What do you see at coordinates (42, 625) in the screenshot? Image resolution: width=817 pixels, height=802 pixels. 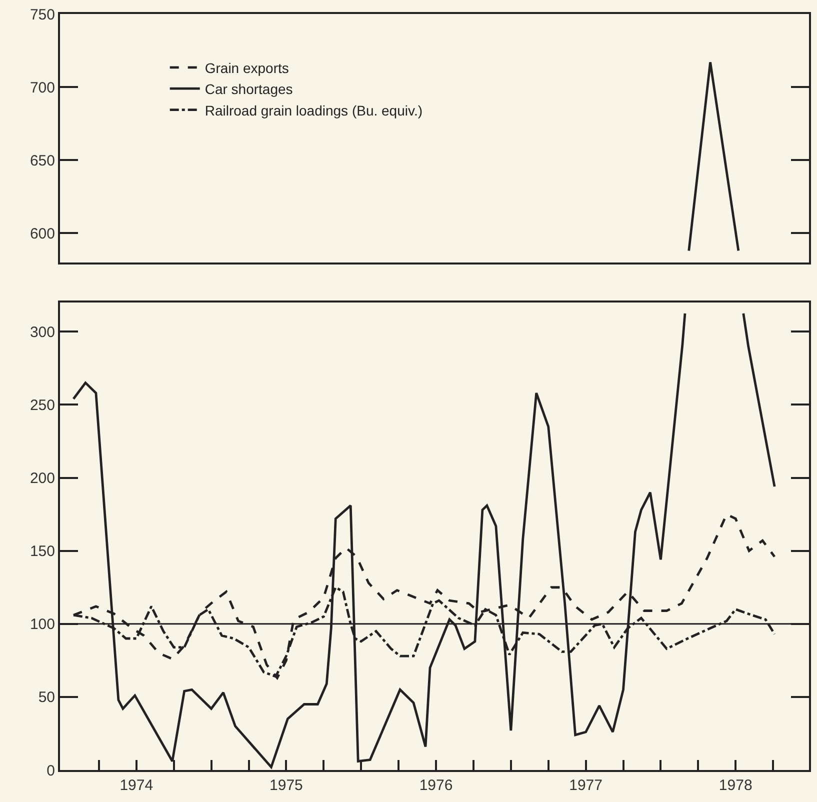 I see `y-tick-label: 100` at bounding box center [42, 625].